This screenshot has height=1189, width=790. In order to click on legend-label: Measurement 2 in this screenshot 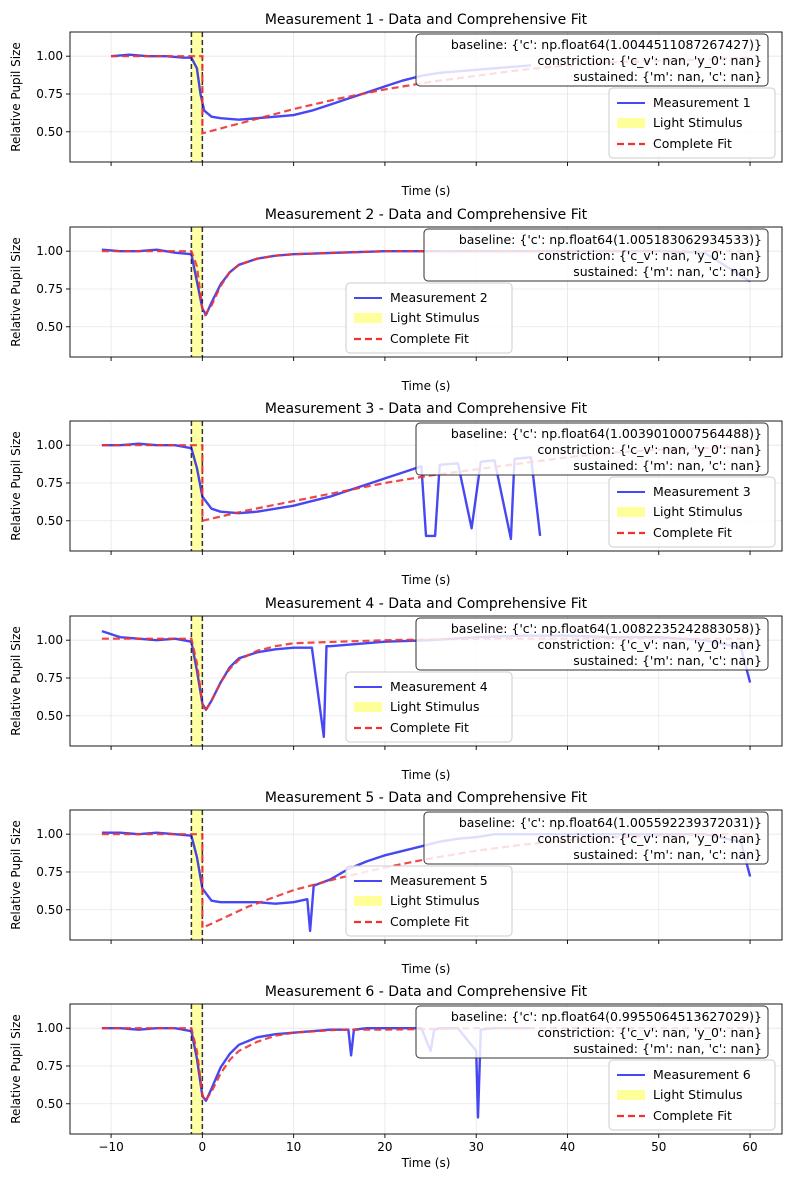, I will do `click(439, 297)`.